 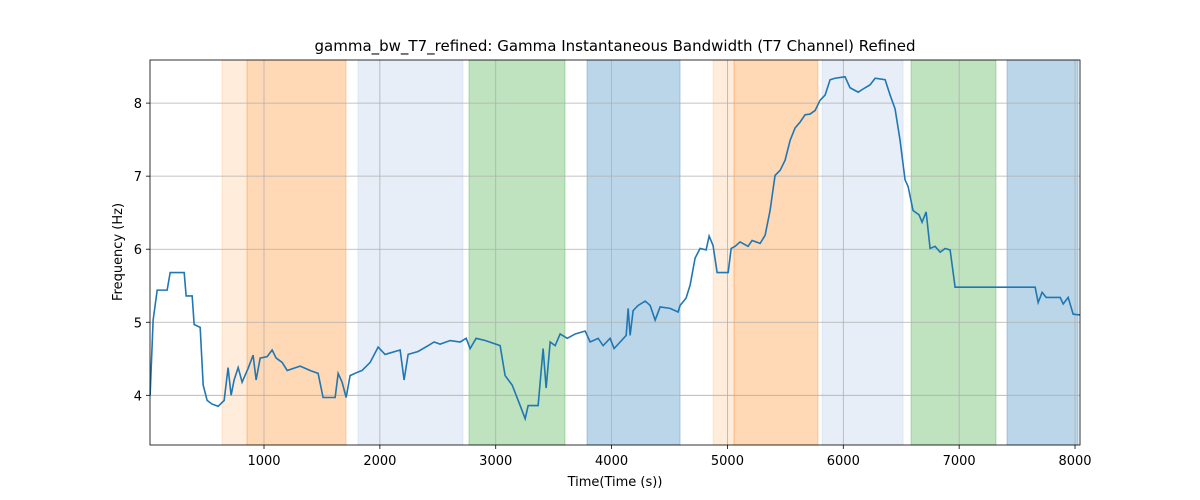 What do you see at coordinates (138, 396) in the screenshot?
I see `y-tick-label: 4` at bounding box center [138, 396].